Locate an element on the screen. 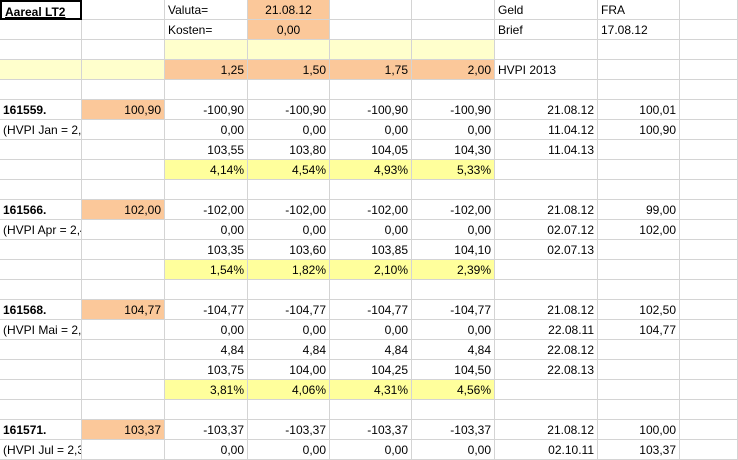 This screenshot has width=738, height=460. cell-r10-c7: 99,00 is located at coordinates (639, 210).